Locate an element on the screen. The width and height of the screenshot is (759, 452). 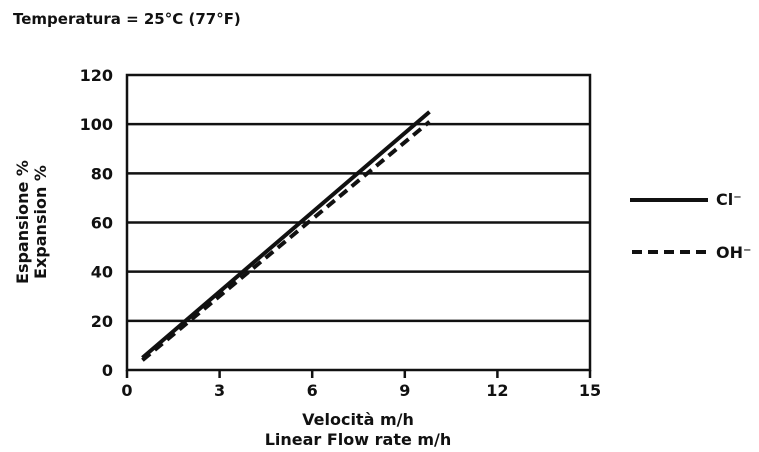
x-tick-label-15: 15 is located at coordinates (590, 390).